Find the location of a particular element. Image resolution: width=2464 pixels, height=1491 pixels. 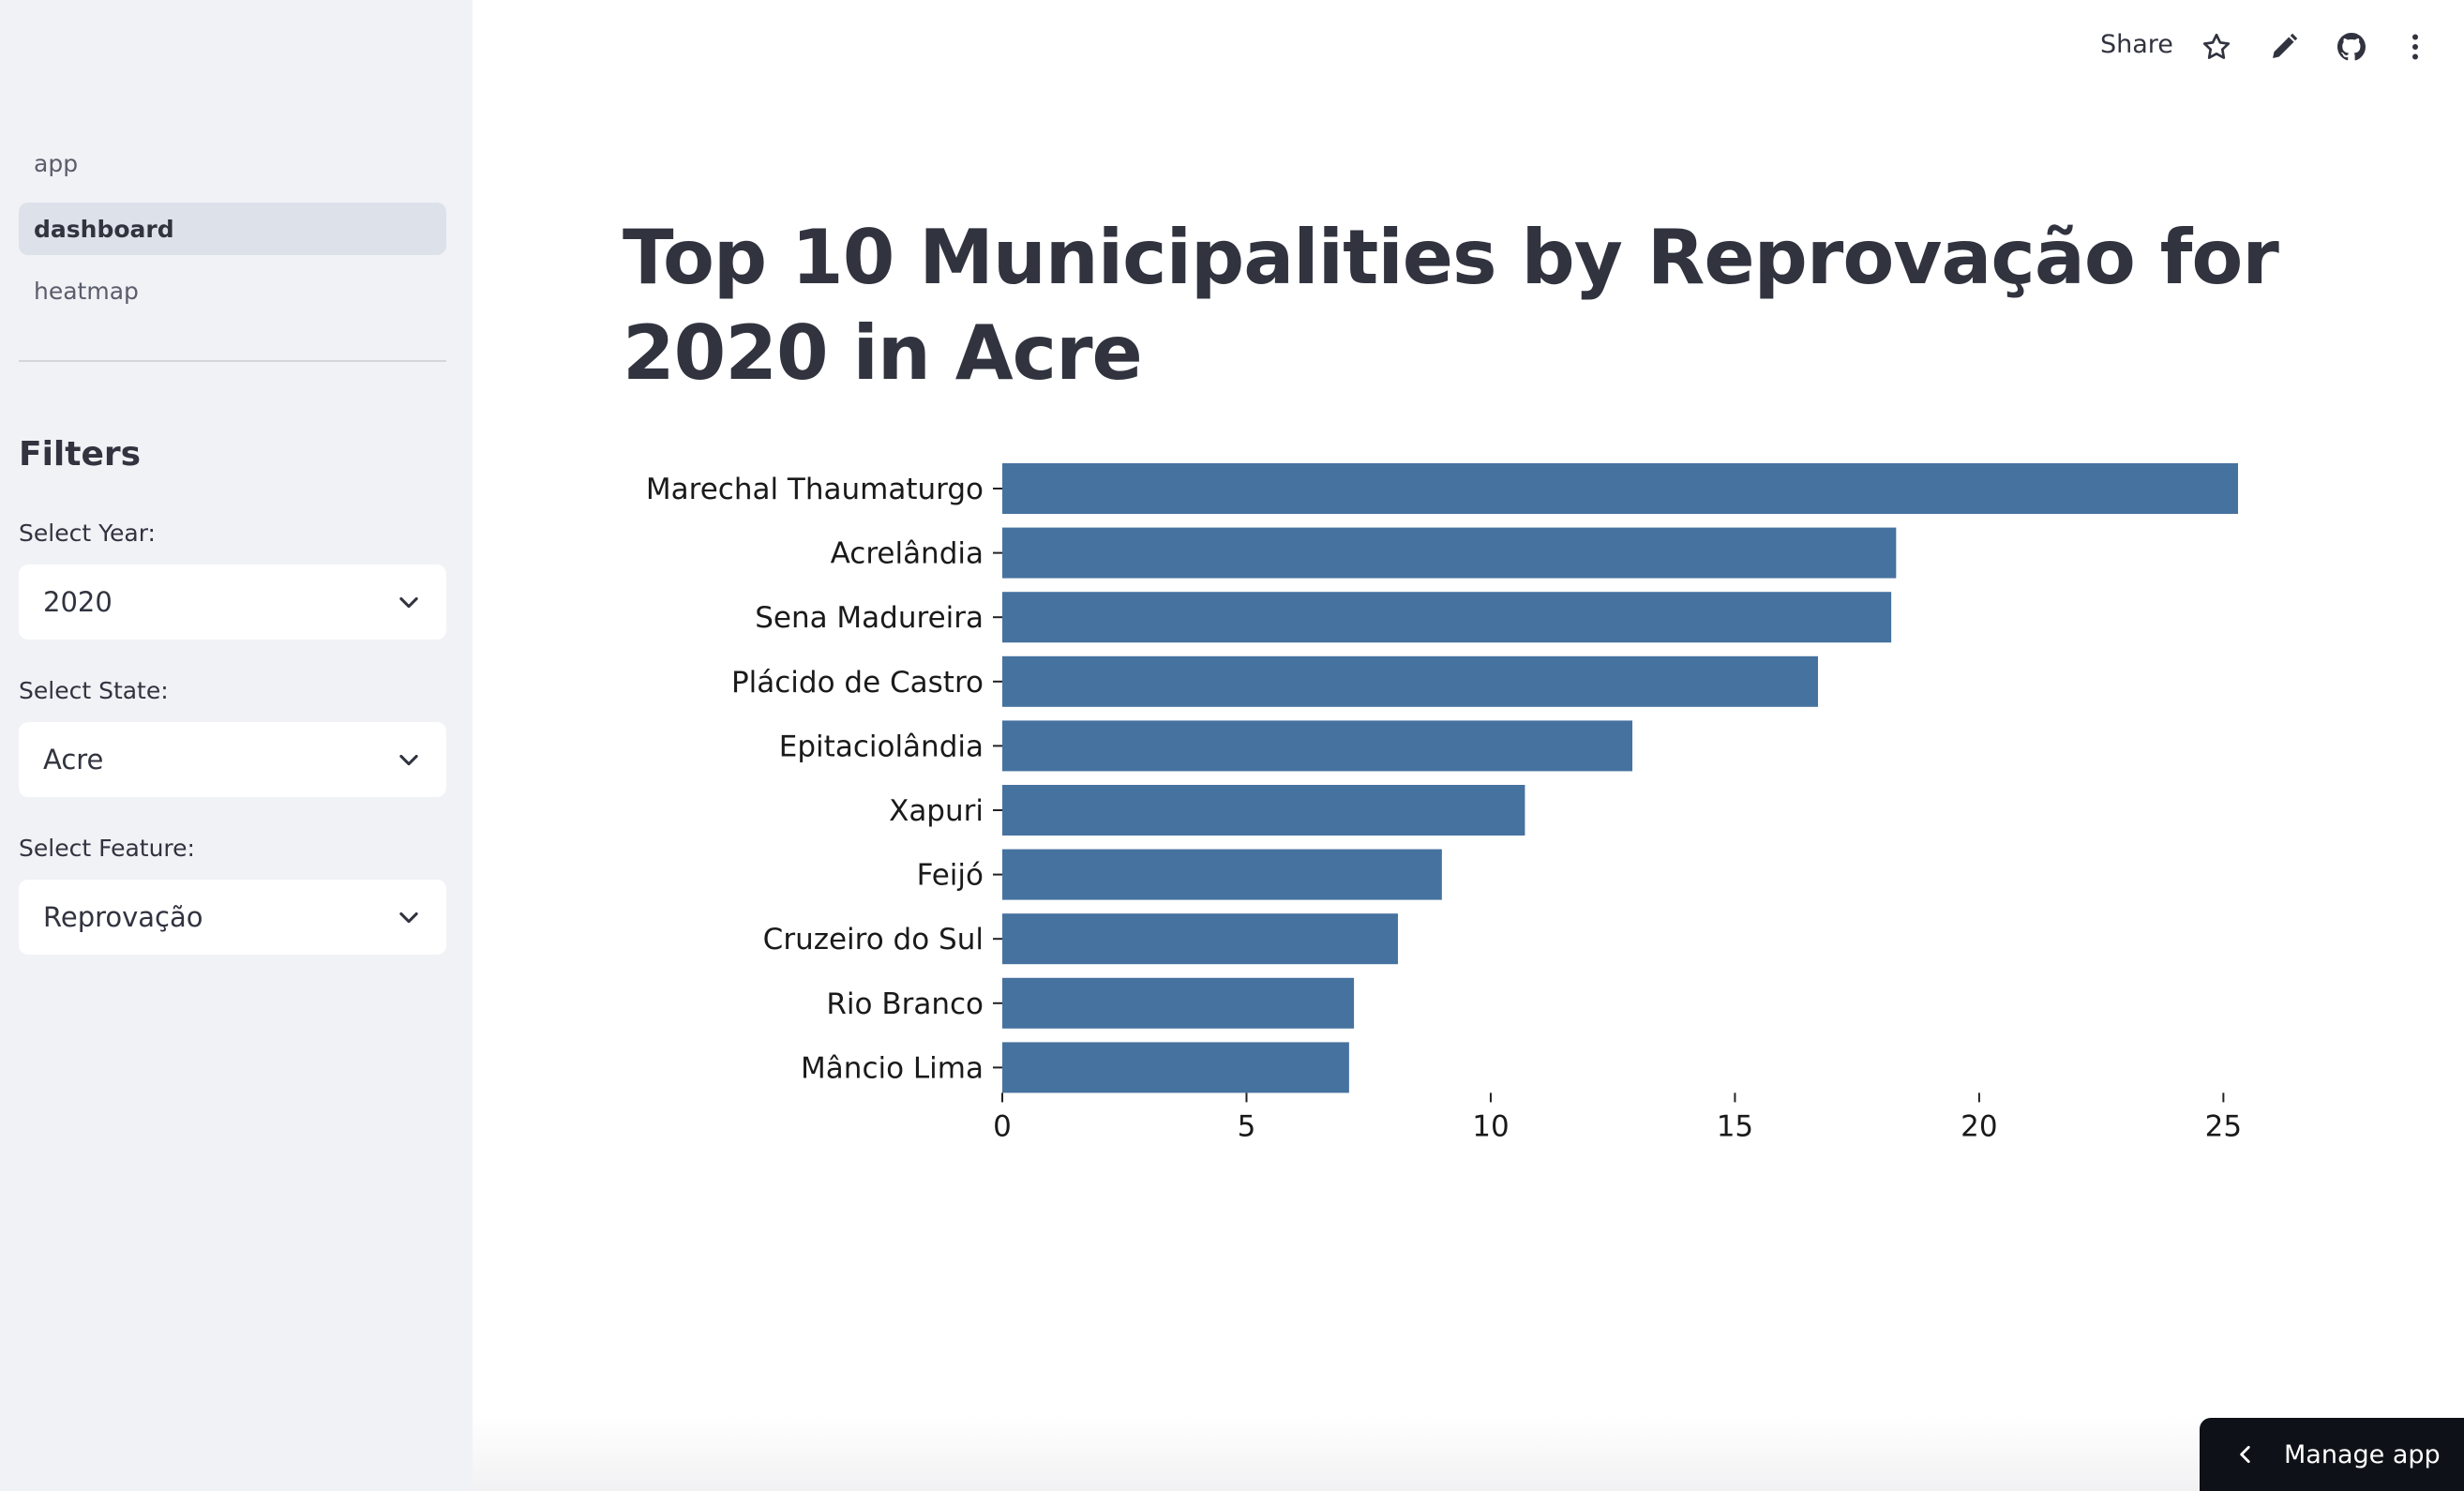

star-icon is located at coordinates (2216, 47).